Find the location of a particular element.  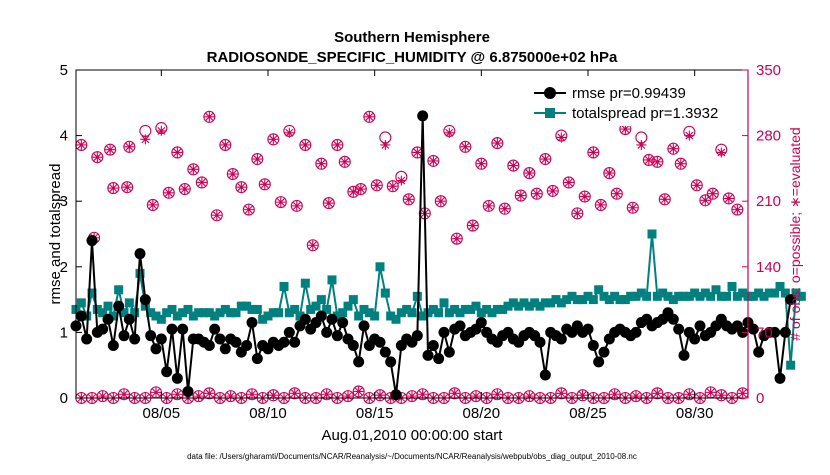

y-left-tick-label: 5 is located at coordinates (64, 70).